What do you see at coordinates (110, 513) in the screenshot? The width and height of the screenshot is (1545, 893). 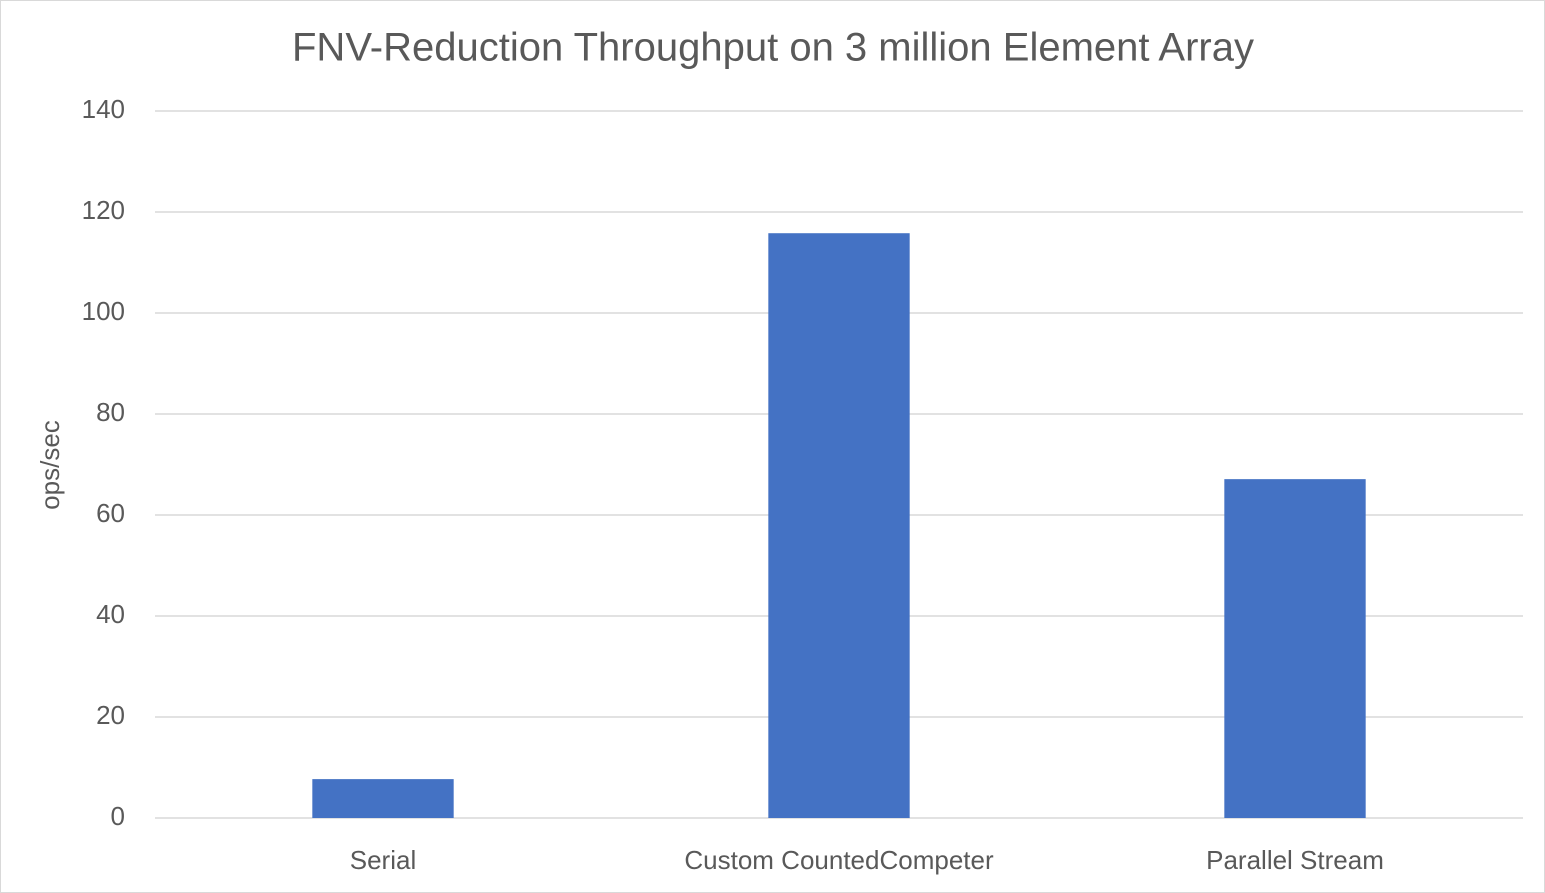 I see `y-tick-label: 60` at bounding box center [110, 513].